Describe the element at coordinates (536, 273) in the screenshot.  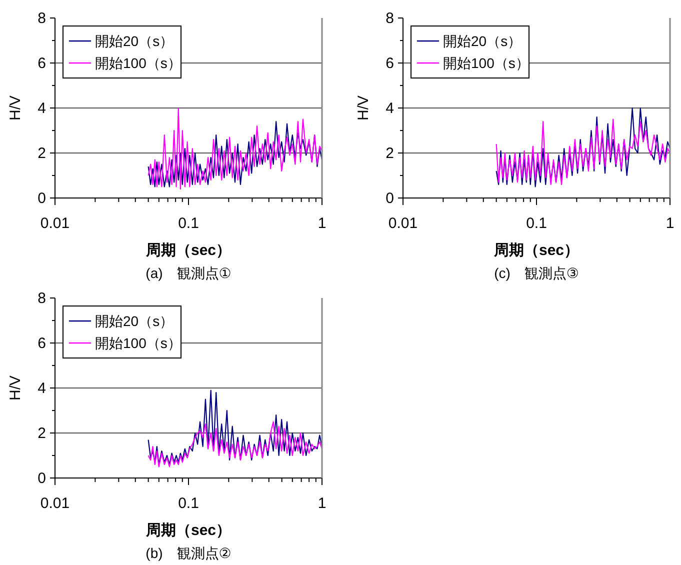
I see `text: (c) 観測点③` at that location.